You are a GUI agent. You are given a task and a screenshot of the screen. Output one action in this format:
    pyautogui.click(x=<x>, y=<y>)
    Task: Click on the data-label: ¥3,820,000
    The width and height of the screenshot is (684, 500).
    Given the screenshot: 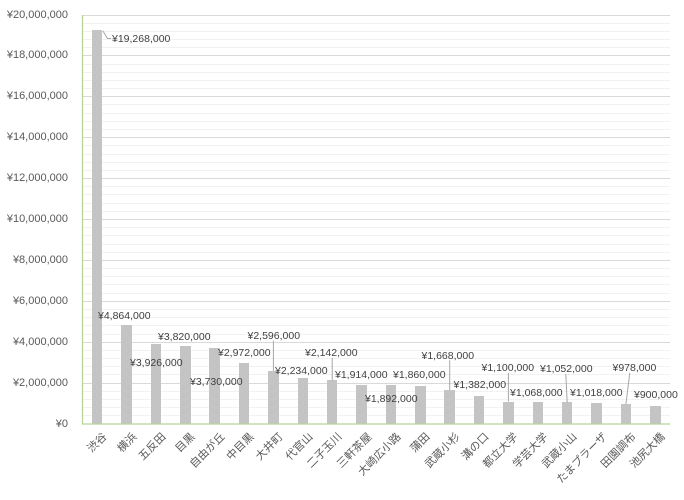 What is the action you would take?
    pyautogui.click(x=184, y=336)
    